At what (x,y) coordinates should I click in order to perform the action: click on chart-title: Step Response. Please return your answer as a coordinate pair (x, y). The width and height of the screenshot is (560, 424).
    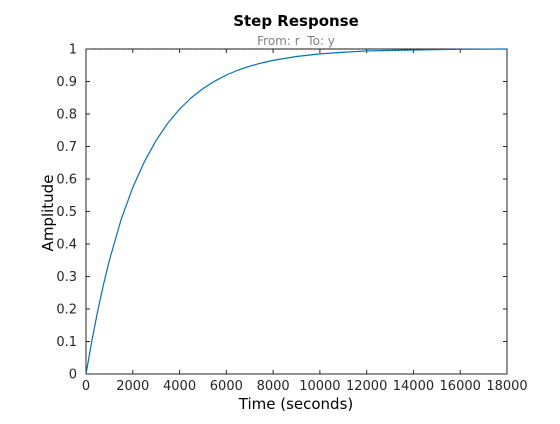
    Looking at the image, I should click on (296, 21).